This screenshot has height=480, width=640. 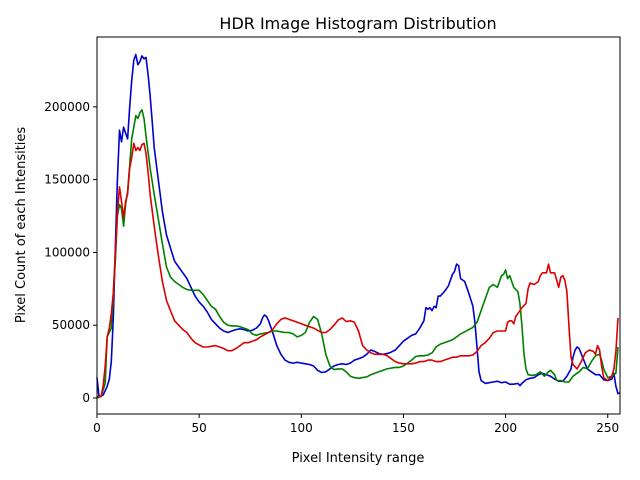 I want to click on y-axis-label: Pixel Count of each Intensities, so click(x=21, y=225).